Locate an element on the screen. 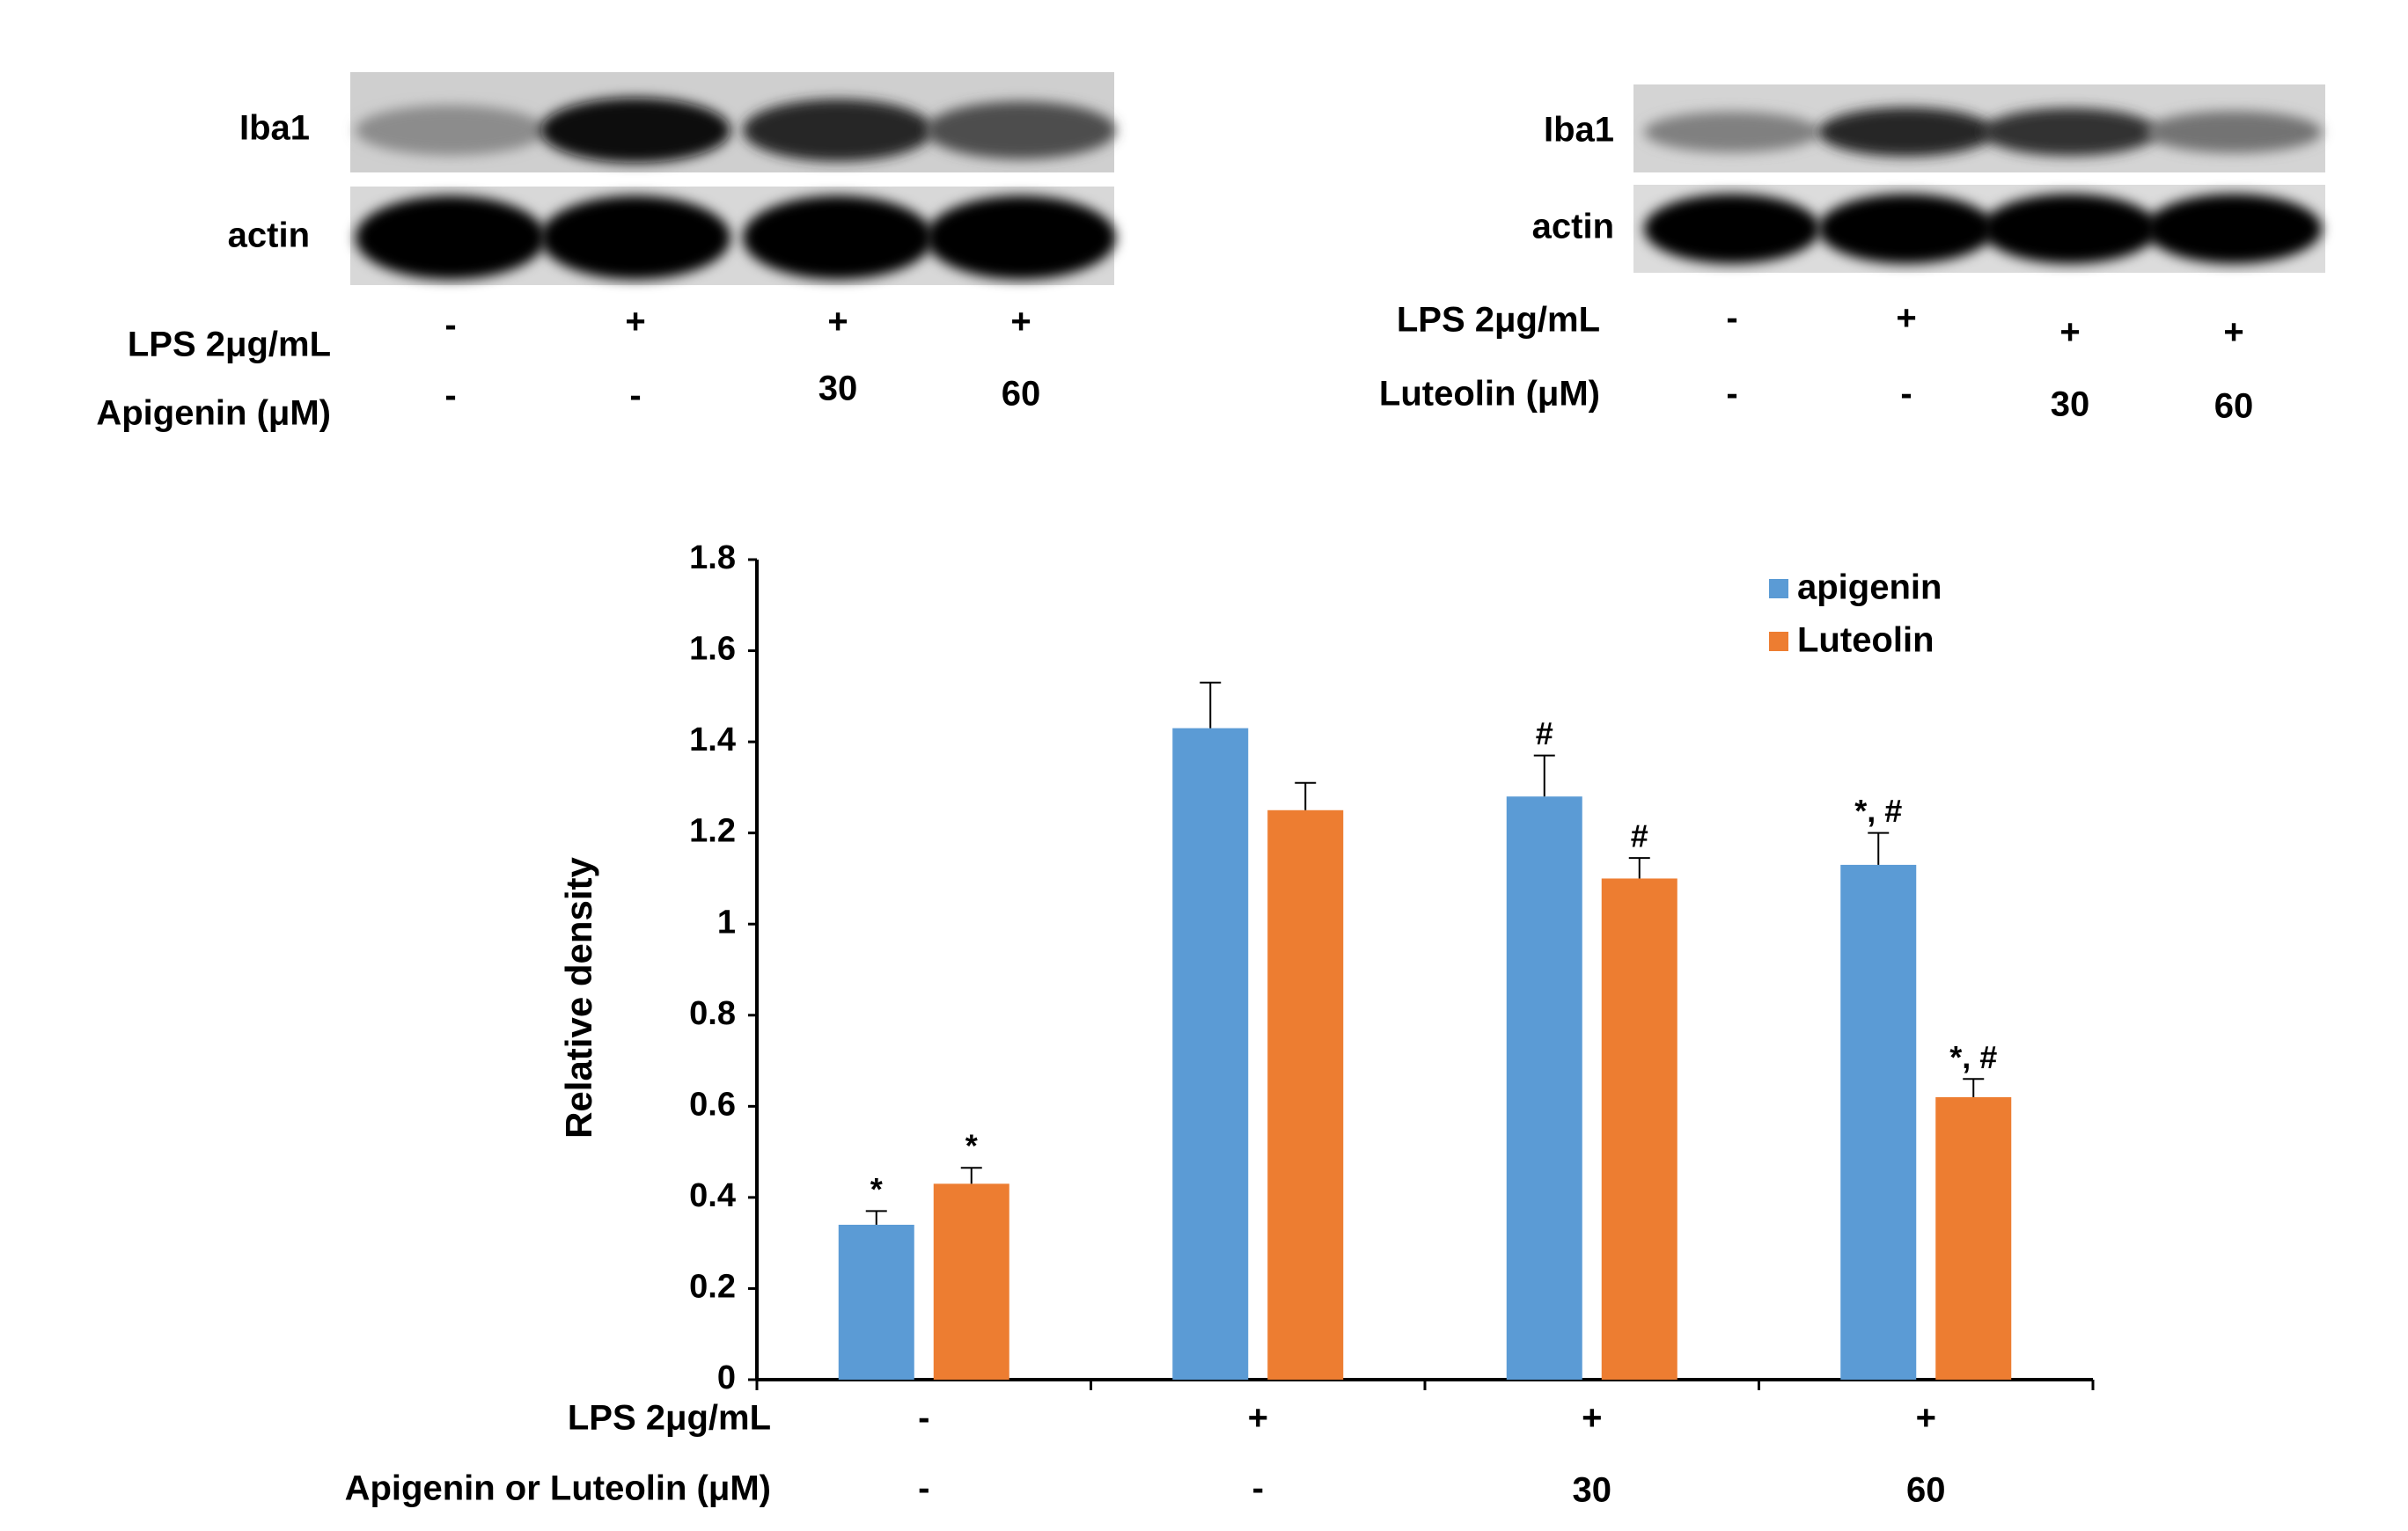  y-tick-label: 0.4 is located at coordinates (712, 1195).